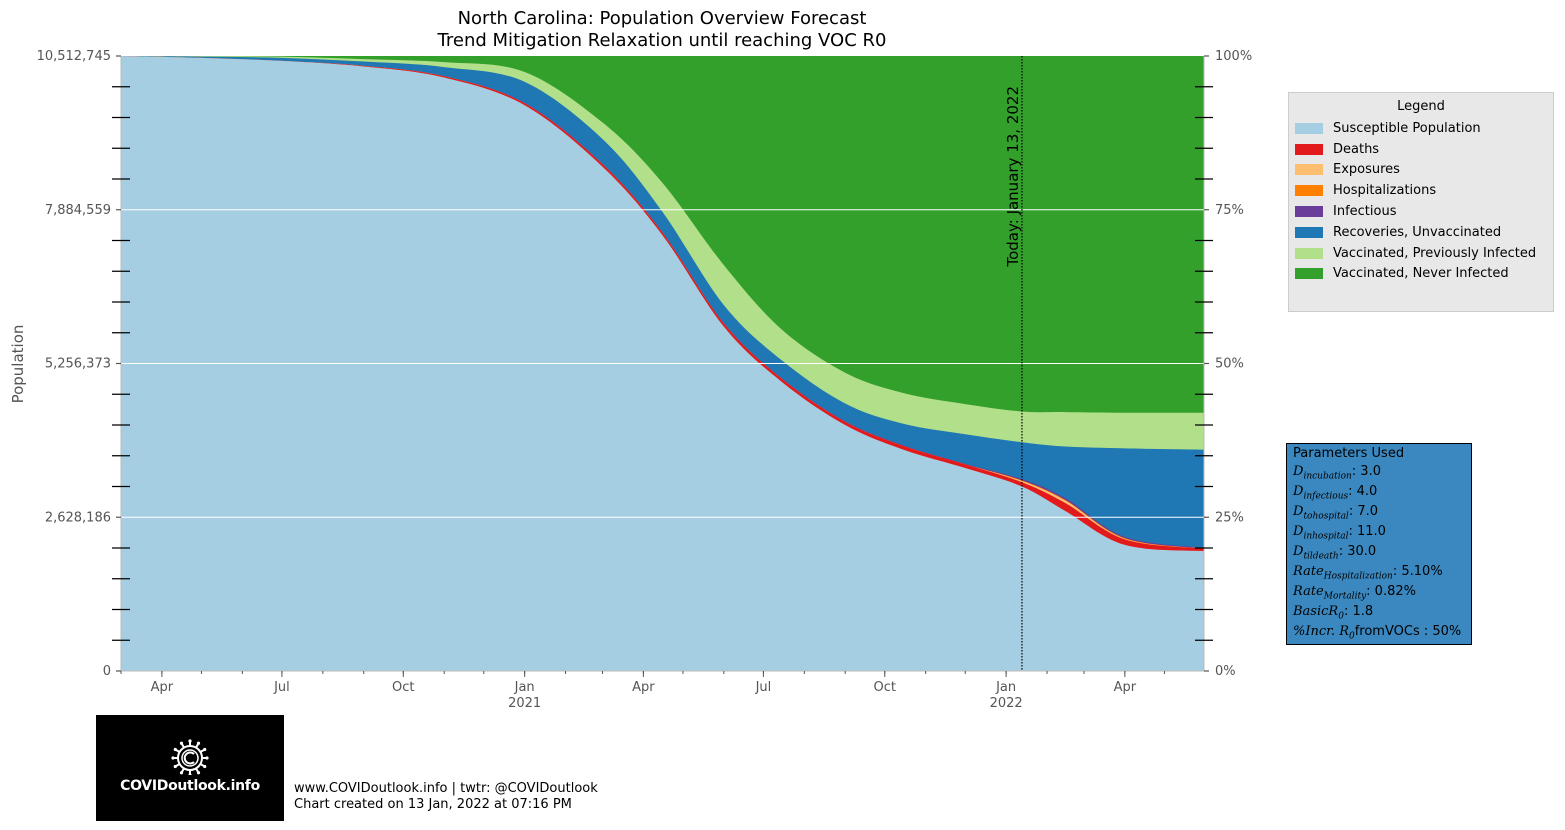 The image size is (1565, 830). What do you see at coordinates (74, 56) in the screenshot?
I see `y-tick-label: 10,512,745` at bounding box center [74, 56].